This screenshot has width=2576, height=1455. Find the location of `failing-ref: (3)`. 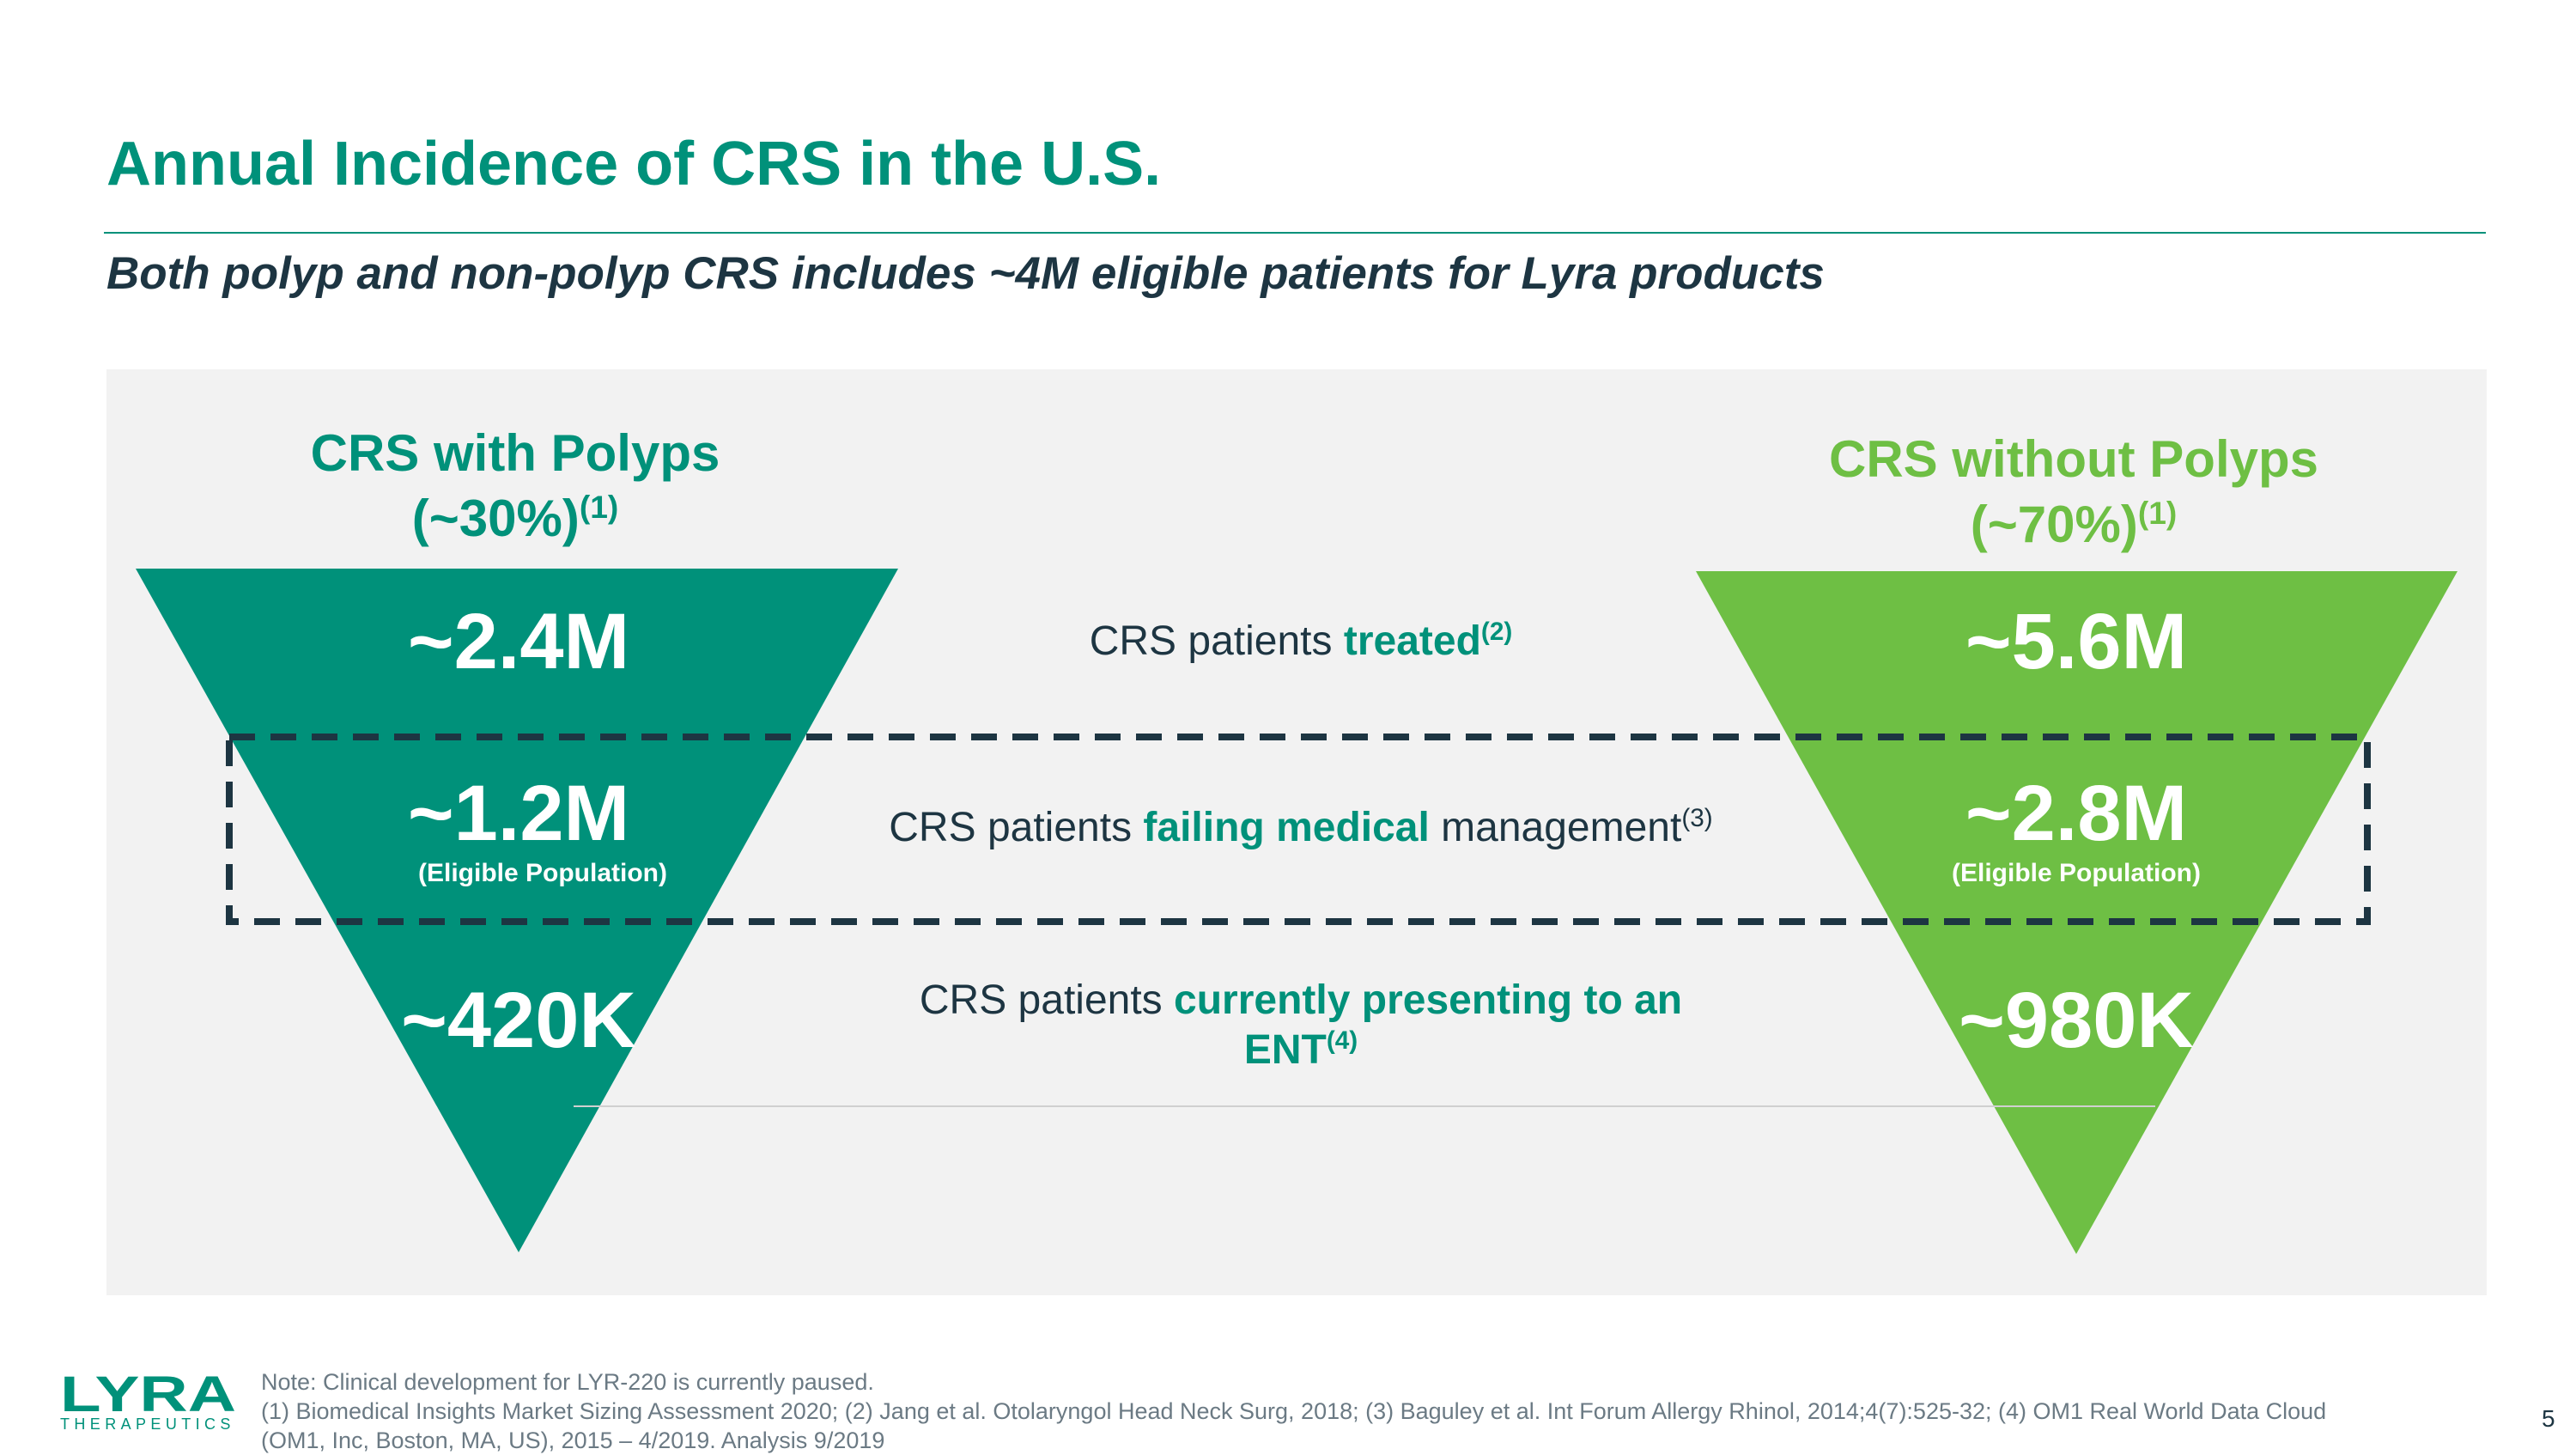

failing-ref: (3) is located at coordinates (1697, 818).